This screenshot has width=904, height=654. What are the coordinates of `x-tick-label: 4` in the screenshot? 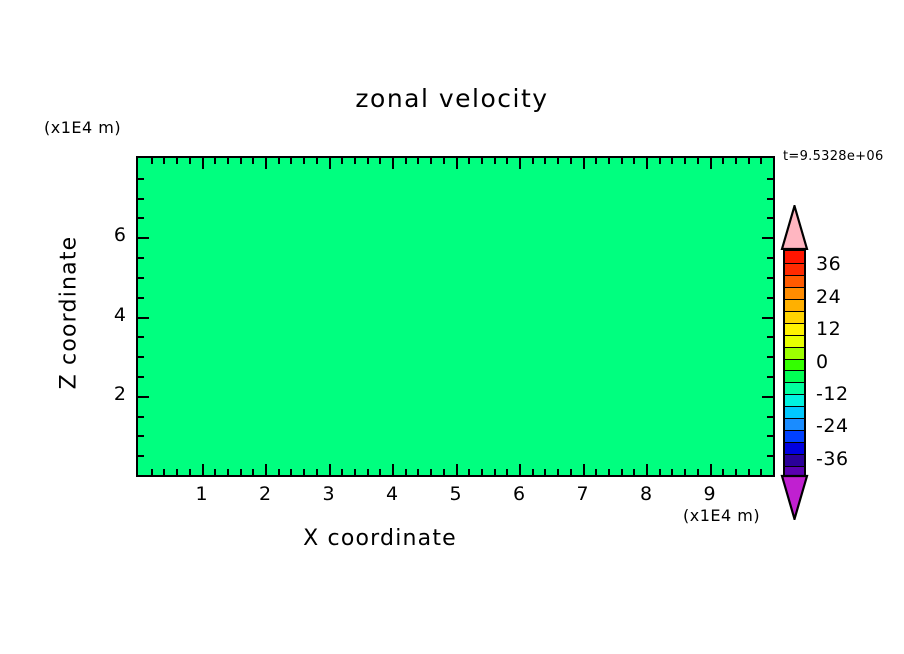 It's located at (392, 494).